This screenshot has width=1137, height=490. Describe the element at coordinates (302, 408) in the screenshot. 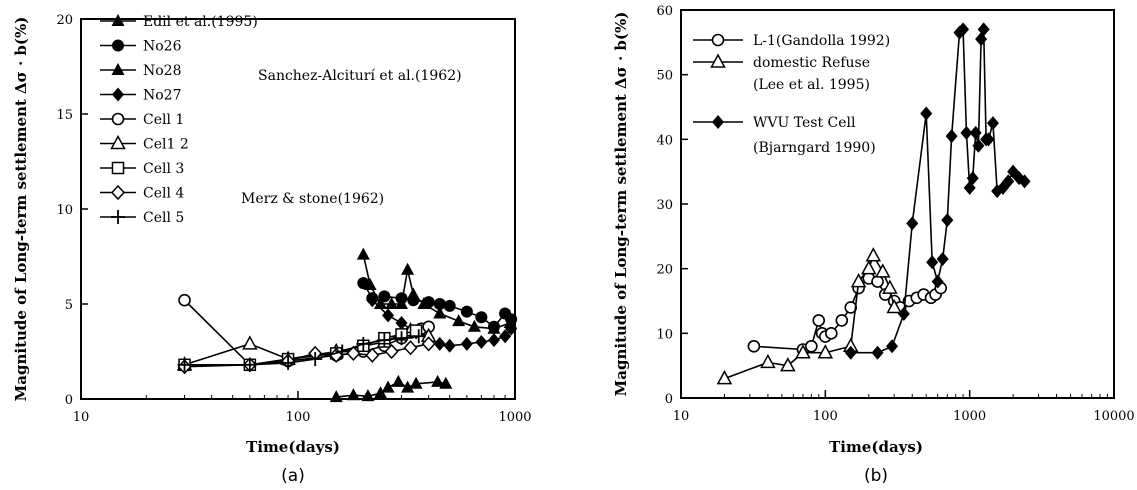

I see `panel-a-x-ticks: 10 100 1000` at that location.